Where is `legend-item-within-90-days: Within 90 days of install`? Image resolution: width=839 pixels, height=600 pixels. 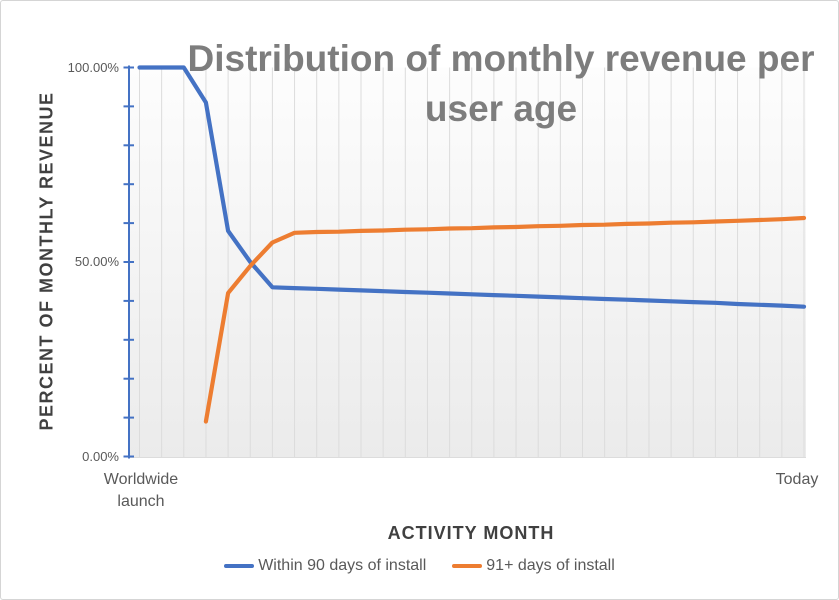
legend-item-within-90-days: Within 90 days of install is located at coordinates (325, 566).